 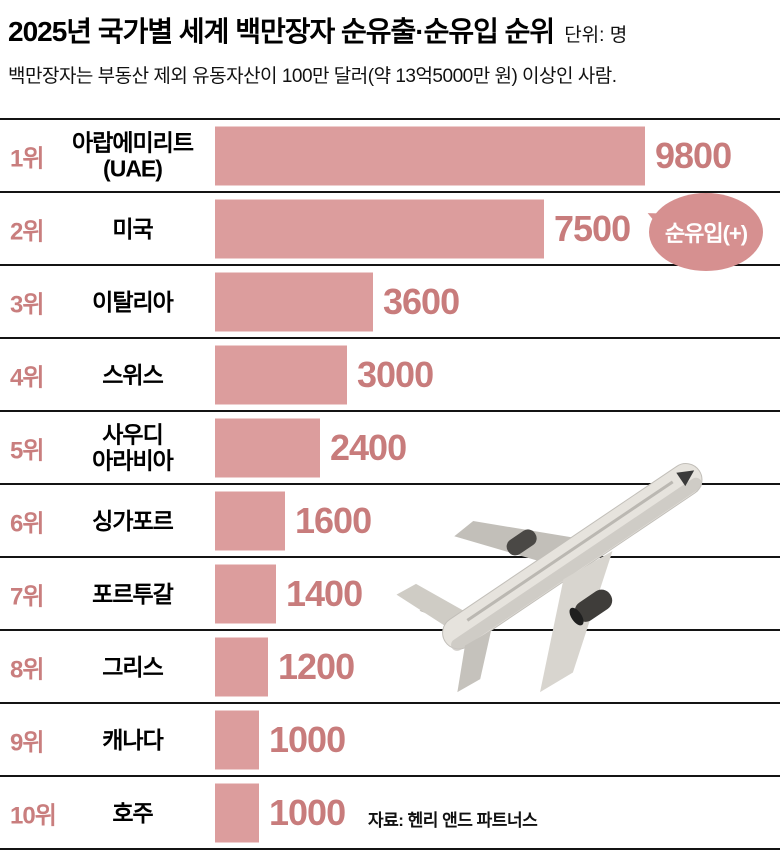 What do you see at coordinates (27, 231) in the screenshot?
I see `rank-label: 2위` at bounding box center [27, 231].